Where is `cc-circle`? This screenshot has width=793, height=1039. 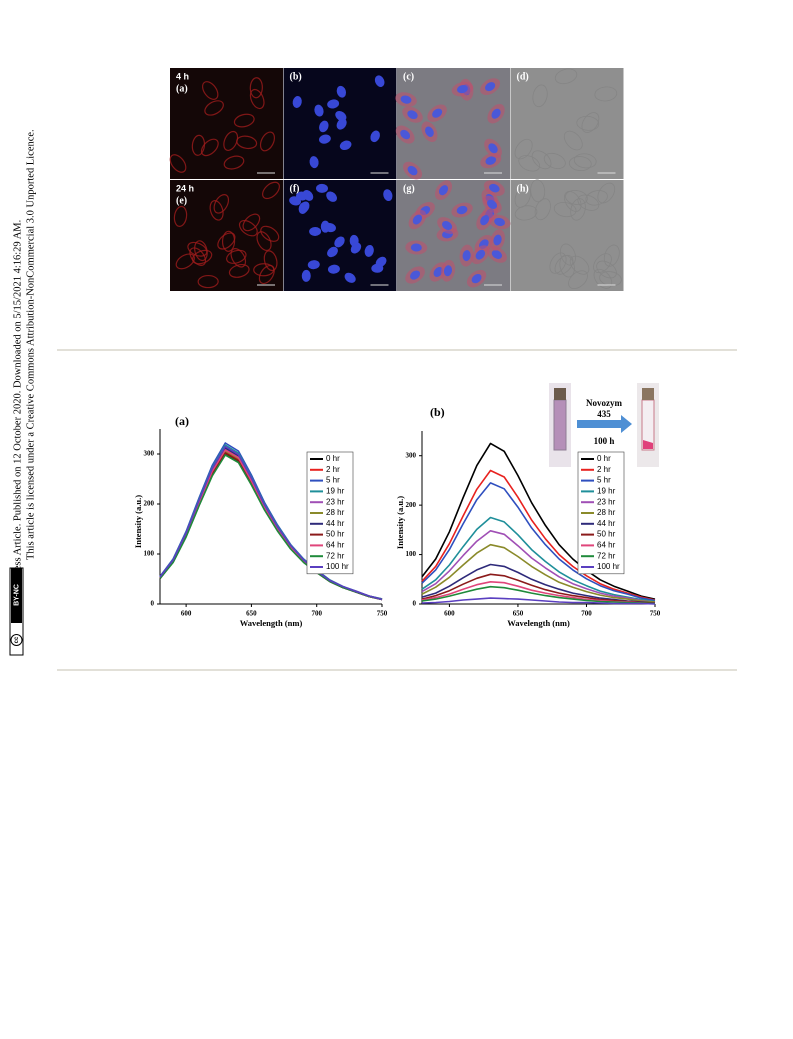 cc-circle is located at coordinates (16, 640).